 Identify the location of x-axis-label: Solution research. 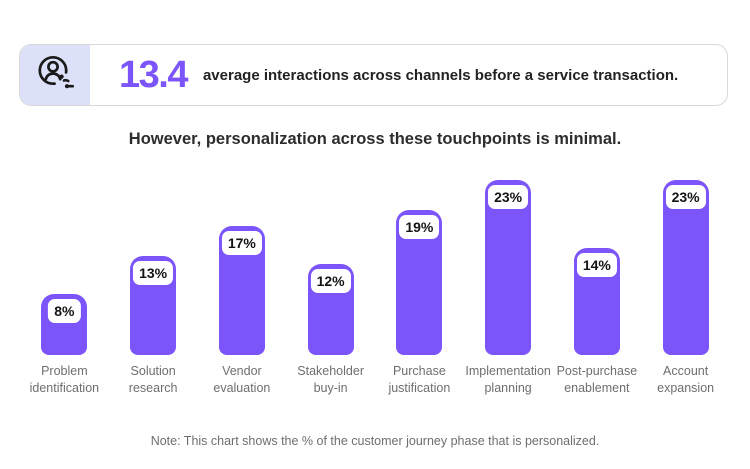
(153, 379).